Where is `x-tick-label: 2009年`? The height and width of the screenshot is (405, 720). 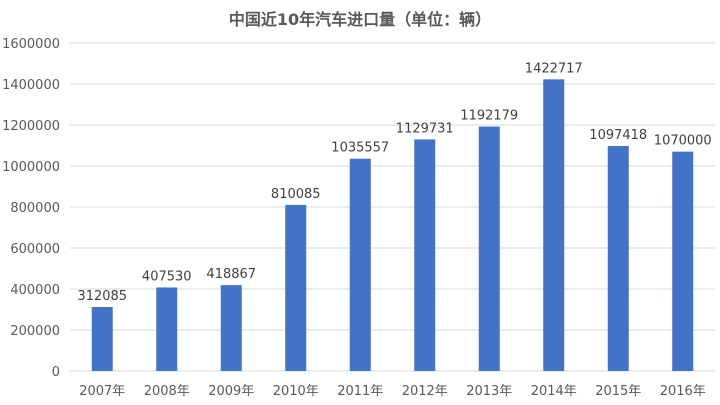 x-tick-label: 2009年 is located at coordinates (231, 391).